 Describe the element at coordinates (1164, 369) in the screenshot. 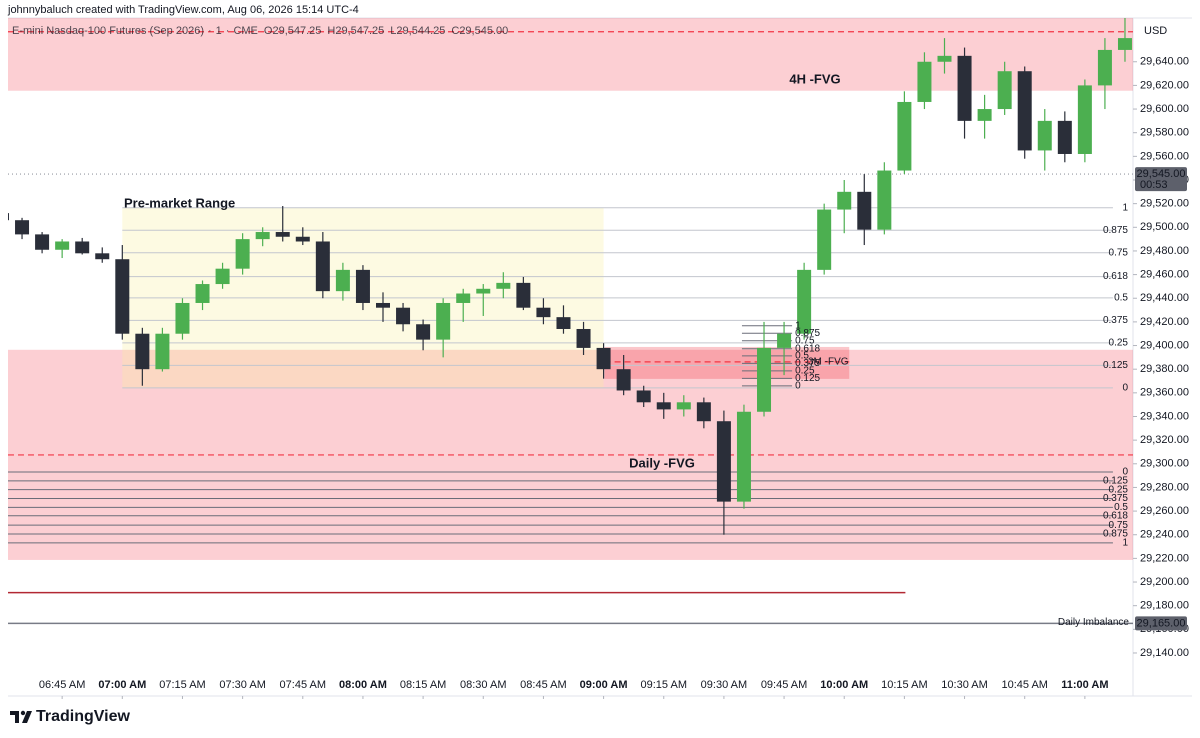

I see `y-tick-label: 29,380.00` at that location.